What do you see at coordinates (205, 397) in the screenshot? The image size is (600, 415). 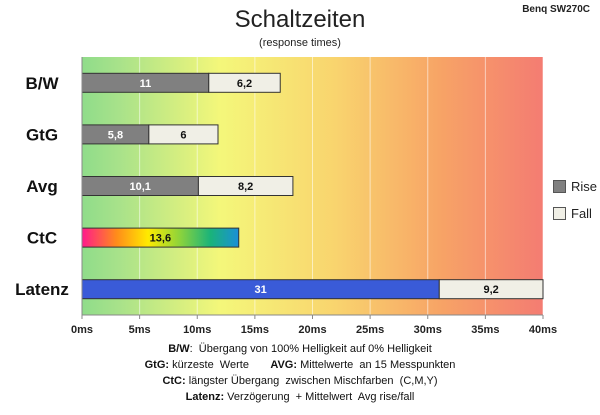 I see `note-key: Latenz:` at bounding box center [205, 397].